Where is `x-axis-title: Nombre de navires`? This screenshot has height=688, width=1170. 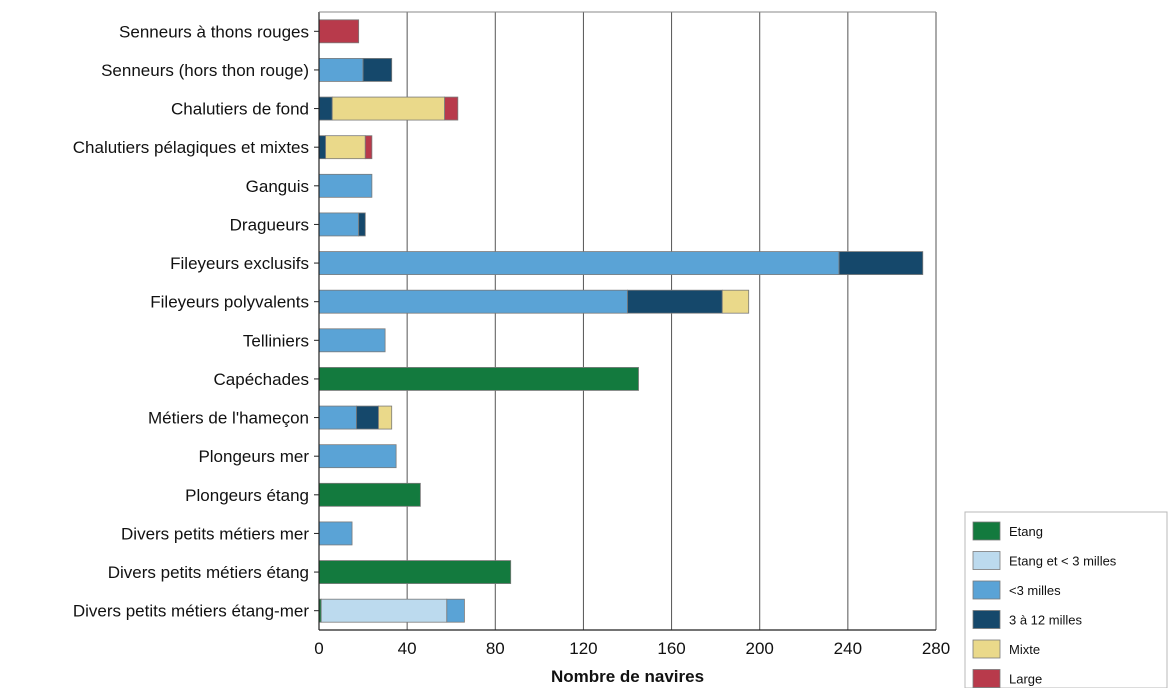
x-axis-title: Nombre de navires is located at coordinates (627, 676).